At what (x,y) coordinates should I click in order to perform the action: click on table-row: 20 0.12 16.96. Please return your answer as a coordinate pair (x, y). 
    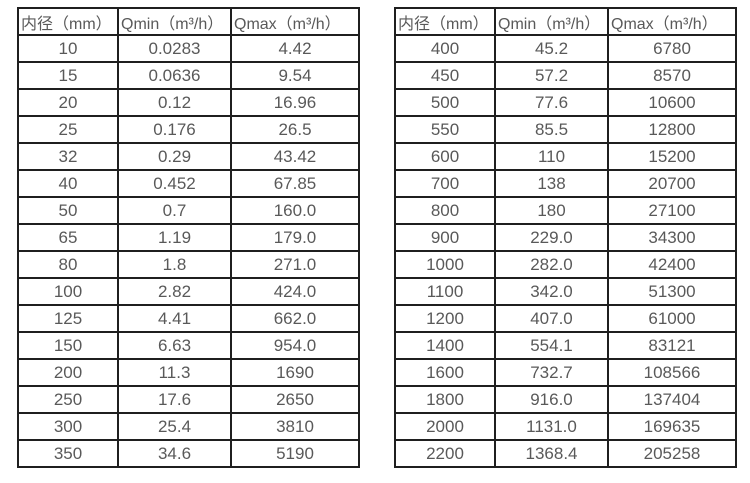
    Looking at the image, I should click on (188, 102).